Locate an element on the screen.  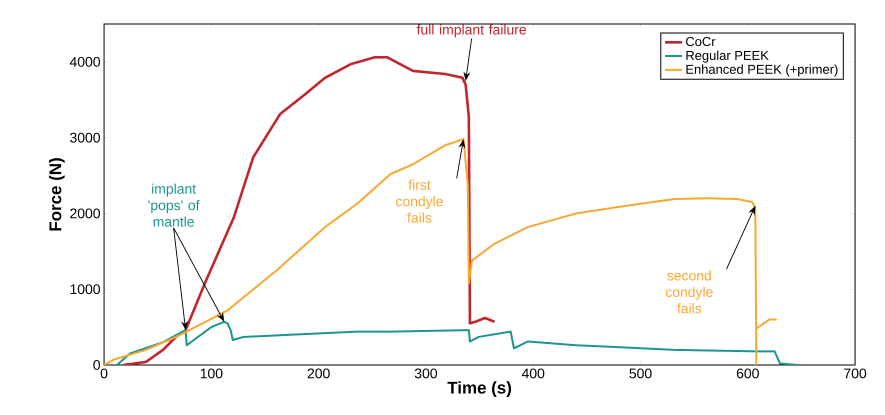
x-tick-label: 100 is located at coordinates (211, 373).